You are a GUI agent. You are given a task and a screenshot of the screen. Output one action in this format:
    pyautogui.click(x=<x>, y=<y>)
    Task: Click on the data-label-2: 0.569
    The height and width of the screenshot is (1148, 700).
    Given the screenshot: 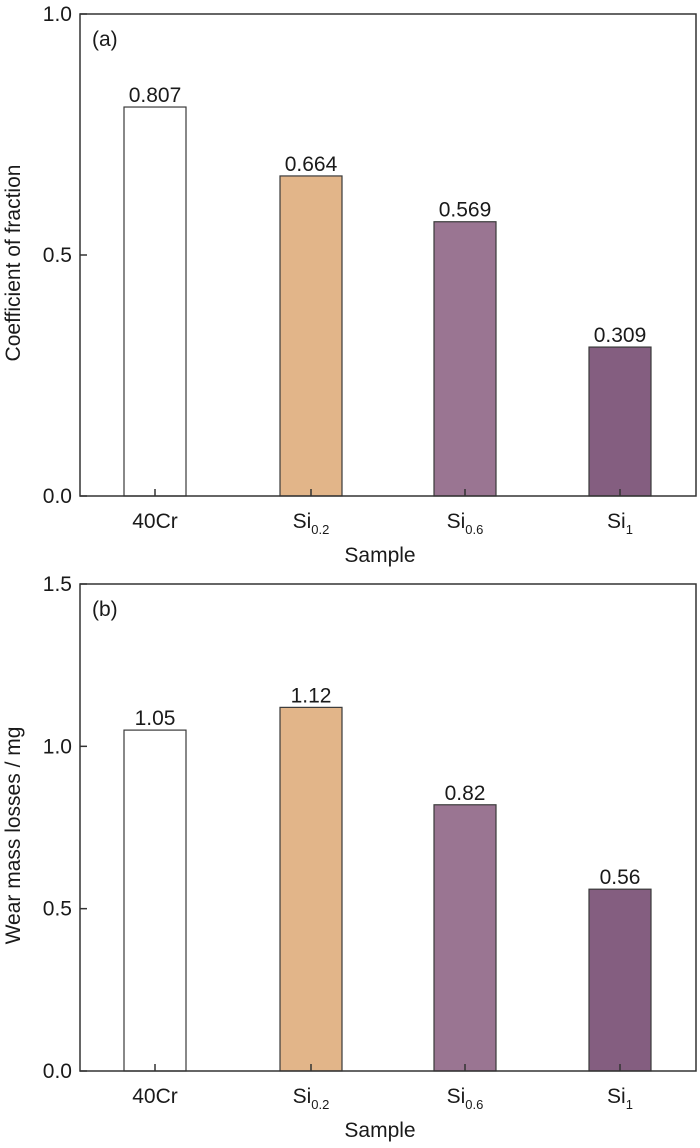 What is the action you would take?
    pyautogui.click(x=465, y=210)
    